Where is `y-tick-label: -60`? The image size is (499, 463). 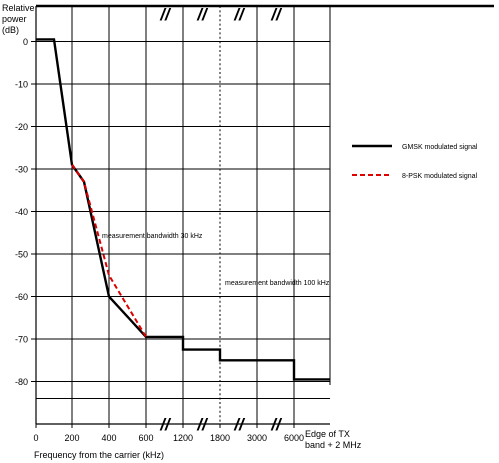
y-tick-label: -60 is located at coordinates (21, 297).